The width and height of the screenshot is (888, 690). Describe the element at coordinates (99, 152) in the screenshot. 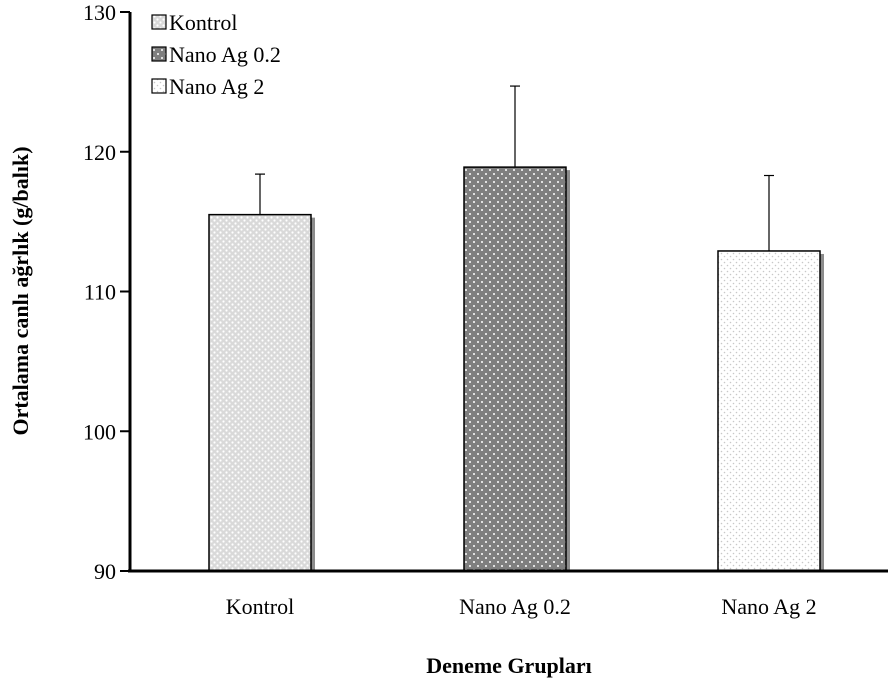

I see `y-tick-label: 120` at that location.